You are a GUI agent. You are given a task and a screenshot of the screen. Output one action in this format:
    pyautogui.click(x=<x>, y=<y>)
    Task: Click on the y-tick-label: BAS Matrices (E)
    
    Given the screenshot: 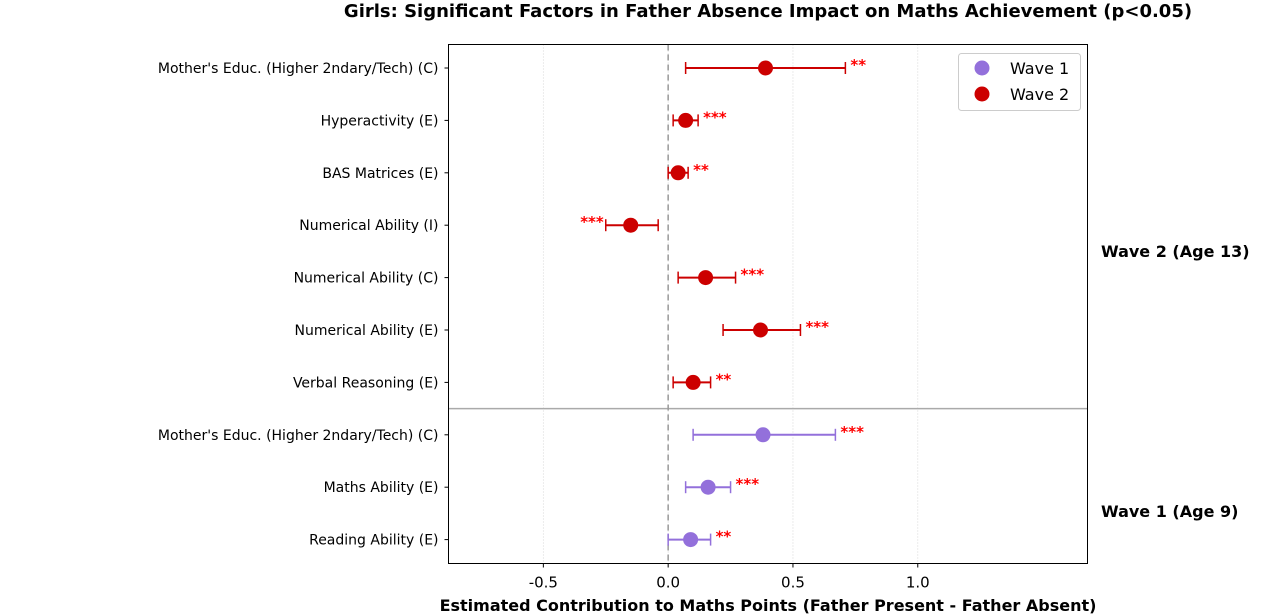 What is the action you would take?
    pyautogui.click(x=380, y=174)
    